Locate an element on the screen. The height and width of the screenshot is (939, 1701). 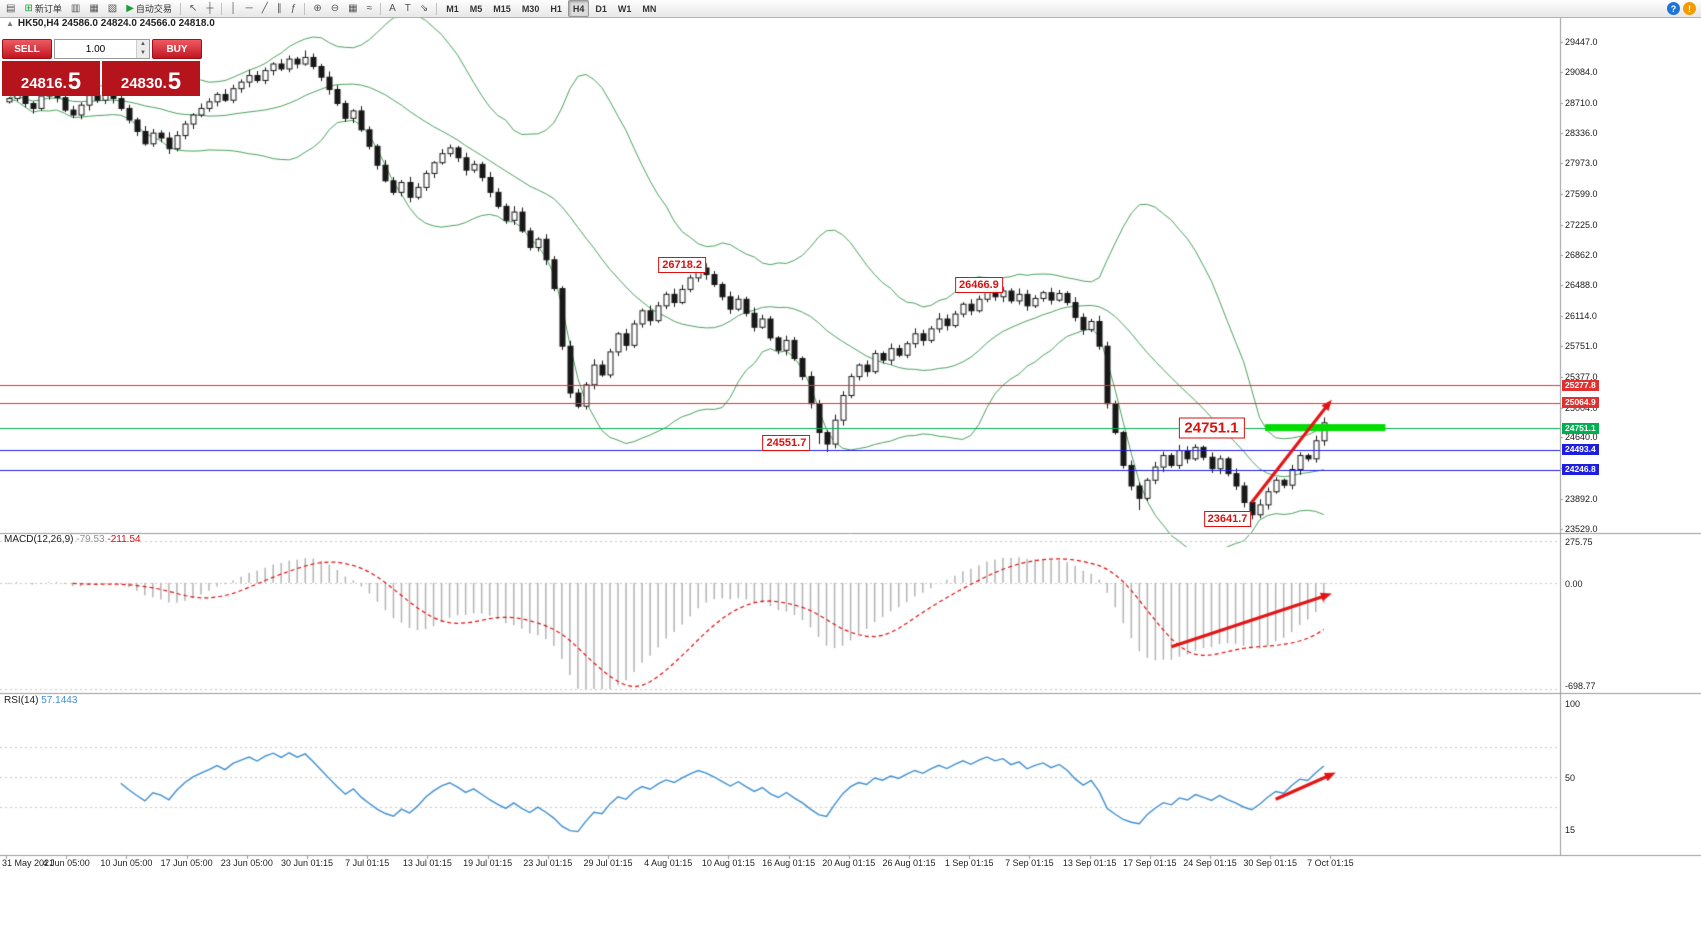
timeframe-mn-button: MN is located at coordinates (649, 8).